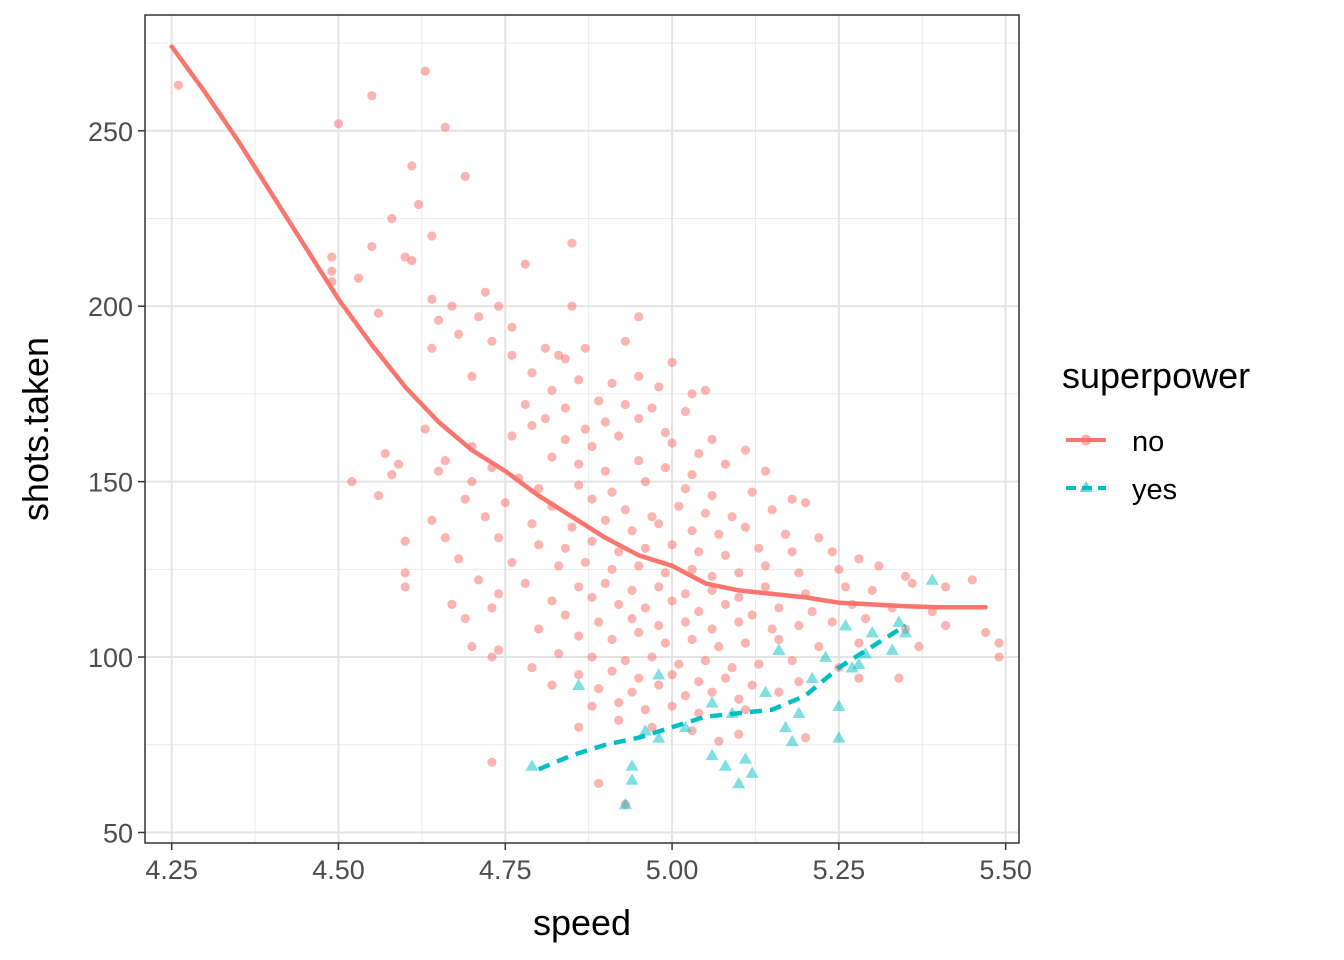 Image resolution: width=1344 pixels, height=960 pixels. I want to click on x-tick-label: 5.25, so click(839, 870).